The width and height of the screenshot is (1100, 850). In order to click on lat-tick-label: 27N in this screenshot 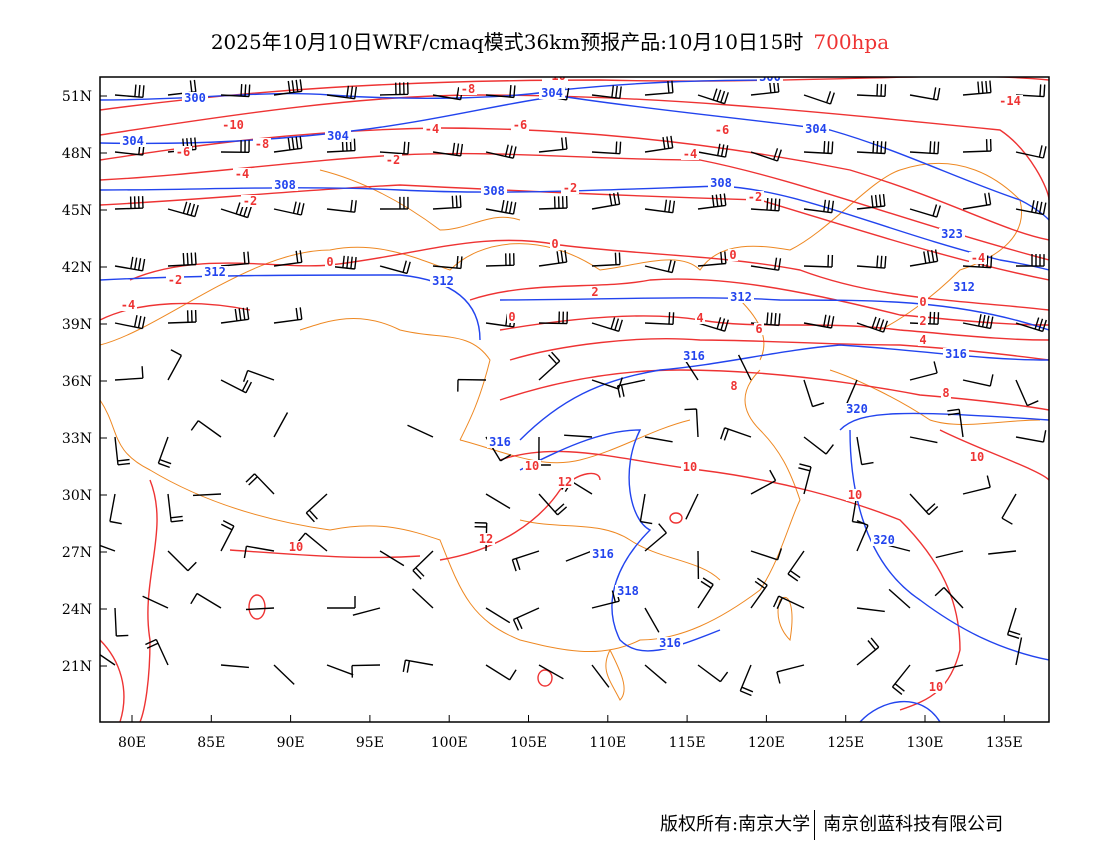, I will do `click(77, 553)`.